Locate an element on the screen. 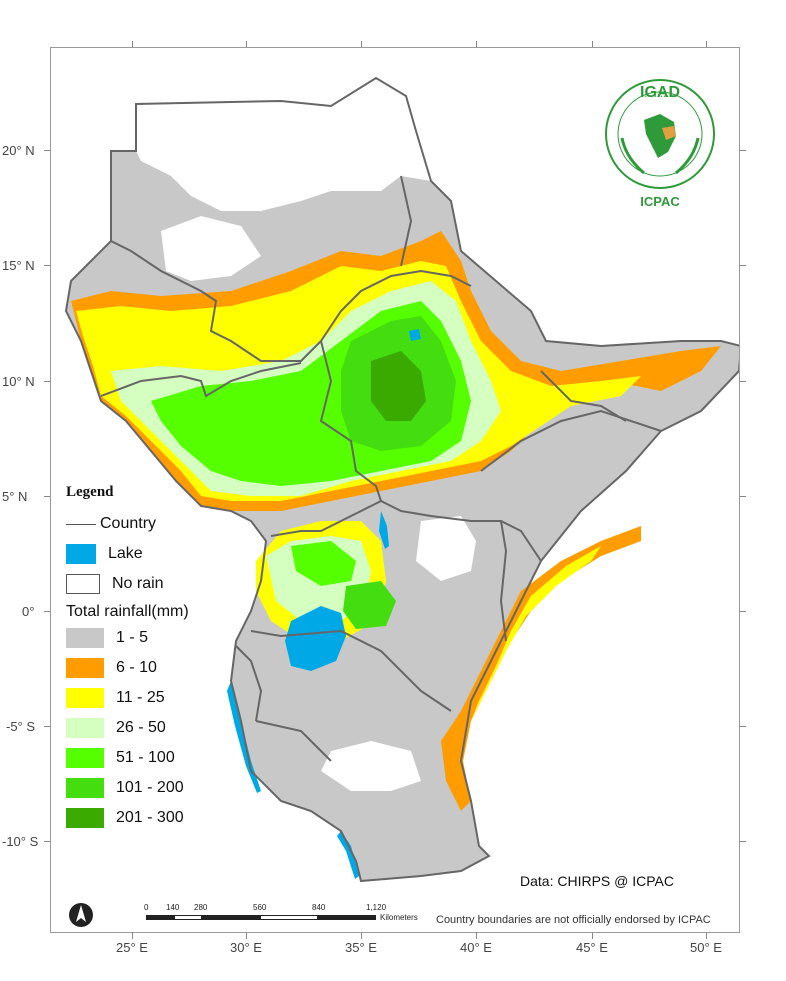  scale-tick-label: 560 is located at coordinates (260, 907).